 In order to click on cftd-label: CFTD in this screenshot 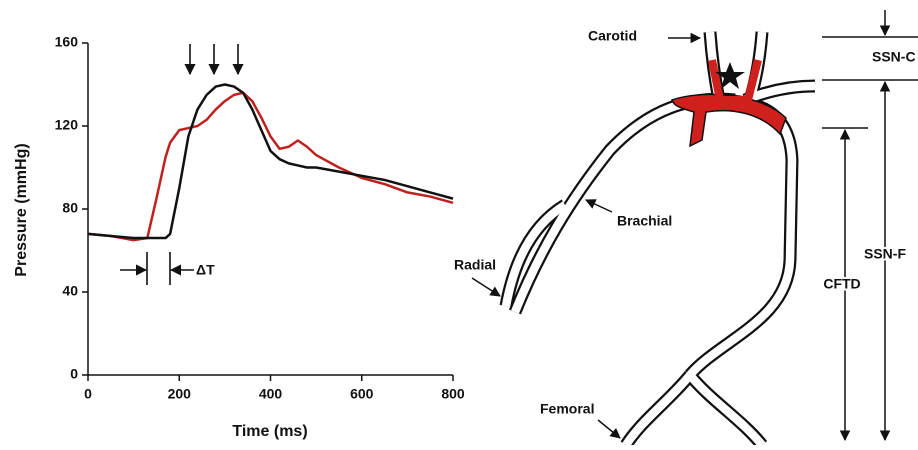, I will do `click(841, 284)`.